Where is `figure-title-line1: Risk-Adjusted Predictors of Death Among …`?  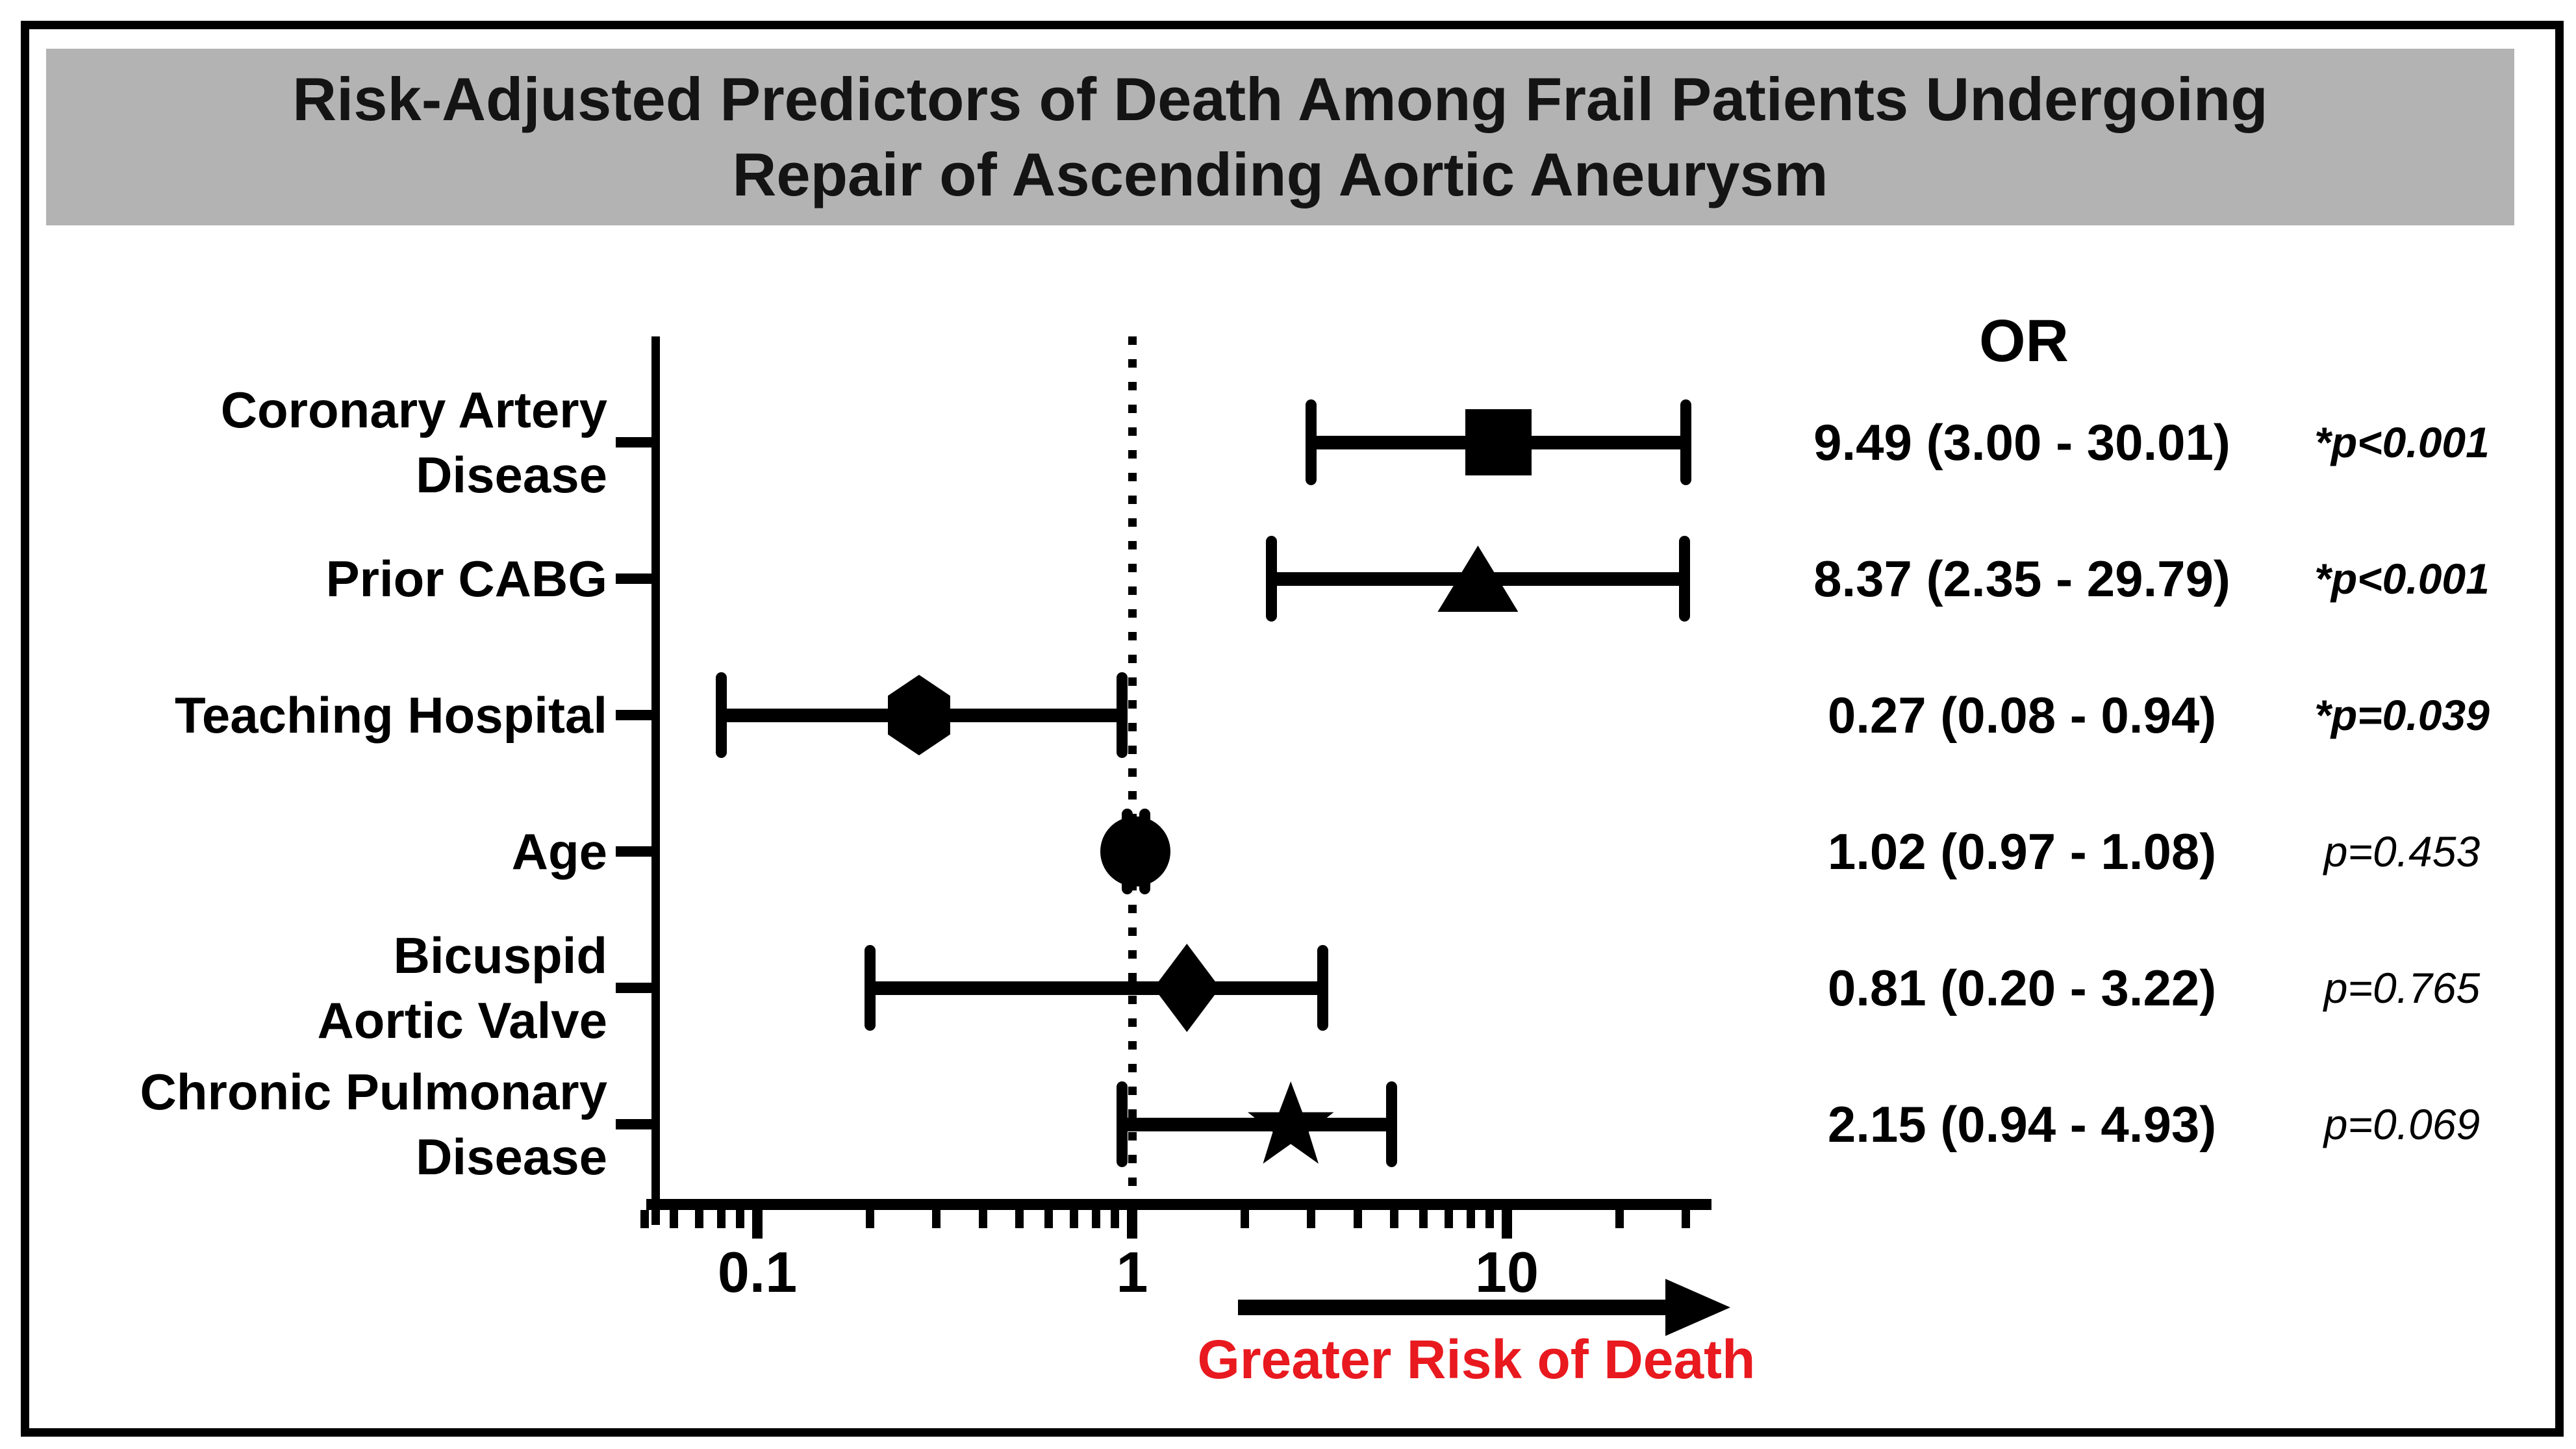 figure-title-line1: Risk-Adjusted Predictors of Death Among … is located at coordinates (1280, 99).